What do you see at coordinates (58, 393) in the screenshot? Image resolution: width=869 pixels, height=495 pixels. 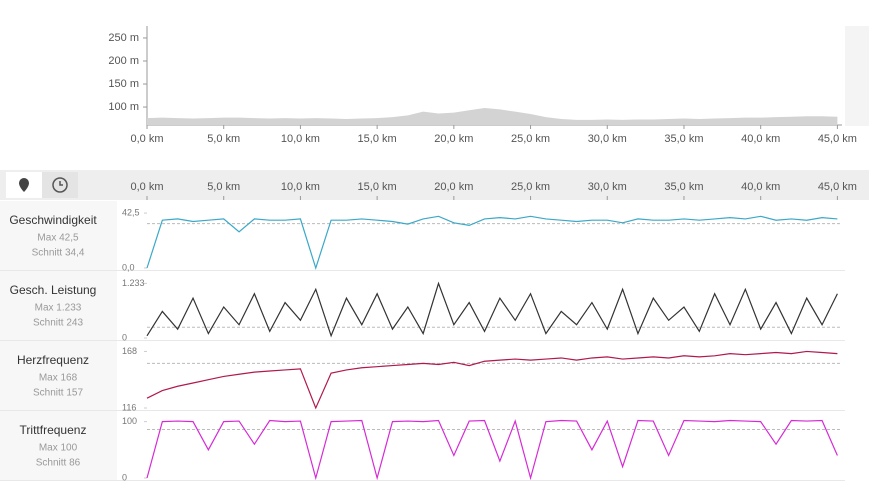 I see `panel-avg: Schnitt 157` at bounding box center [58, 393].